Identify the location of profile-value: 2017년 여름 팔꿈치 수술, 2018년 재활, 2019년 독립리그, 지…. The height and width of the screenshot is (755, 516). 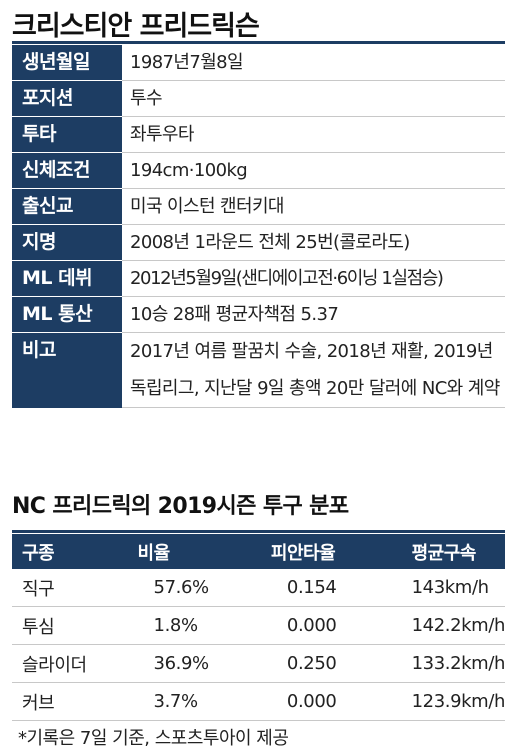
(313, 370).